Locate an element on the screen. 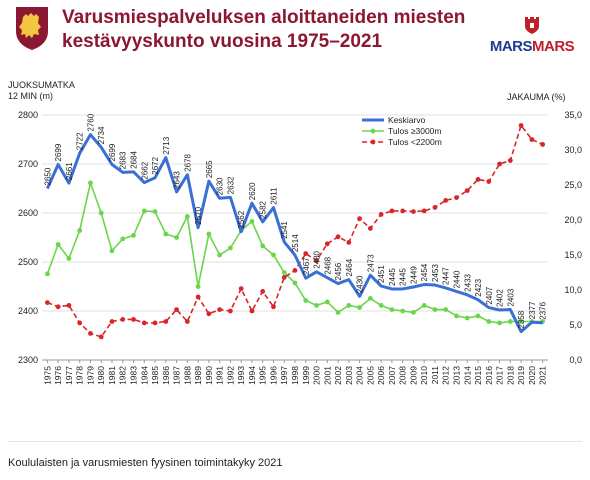 This screenshot has width=590, height=480. x-tick-label: 1980 is located at coordinates (101, 375).